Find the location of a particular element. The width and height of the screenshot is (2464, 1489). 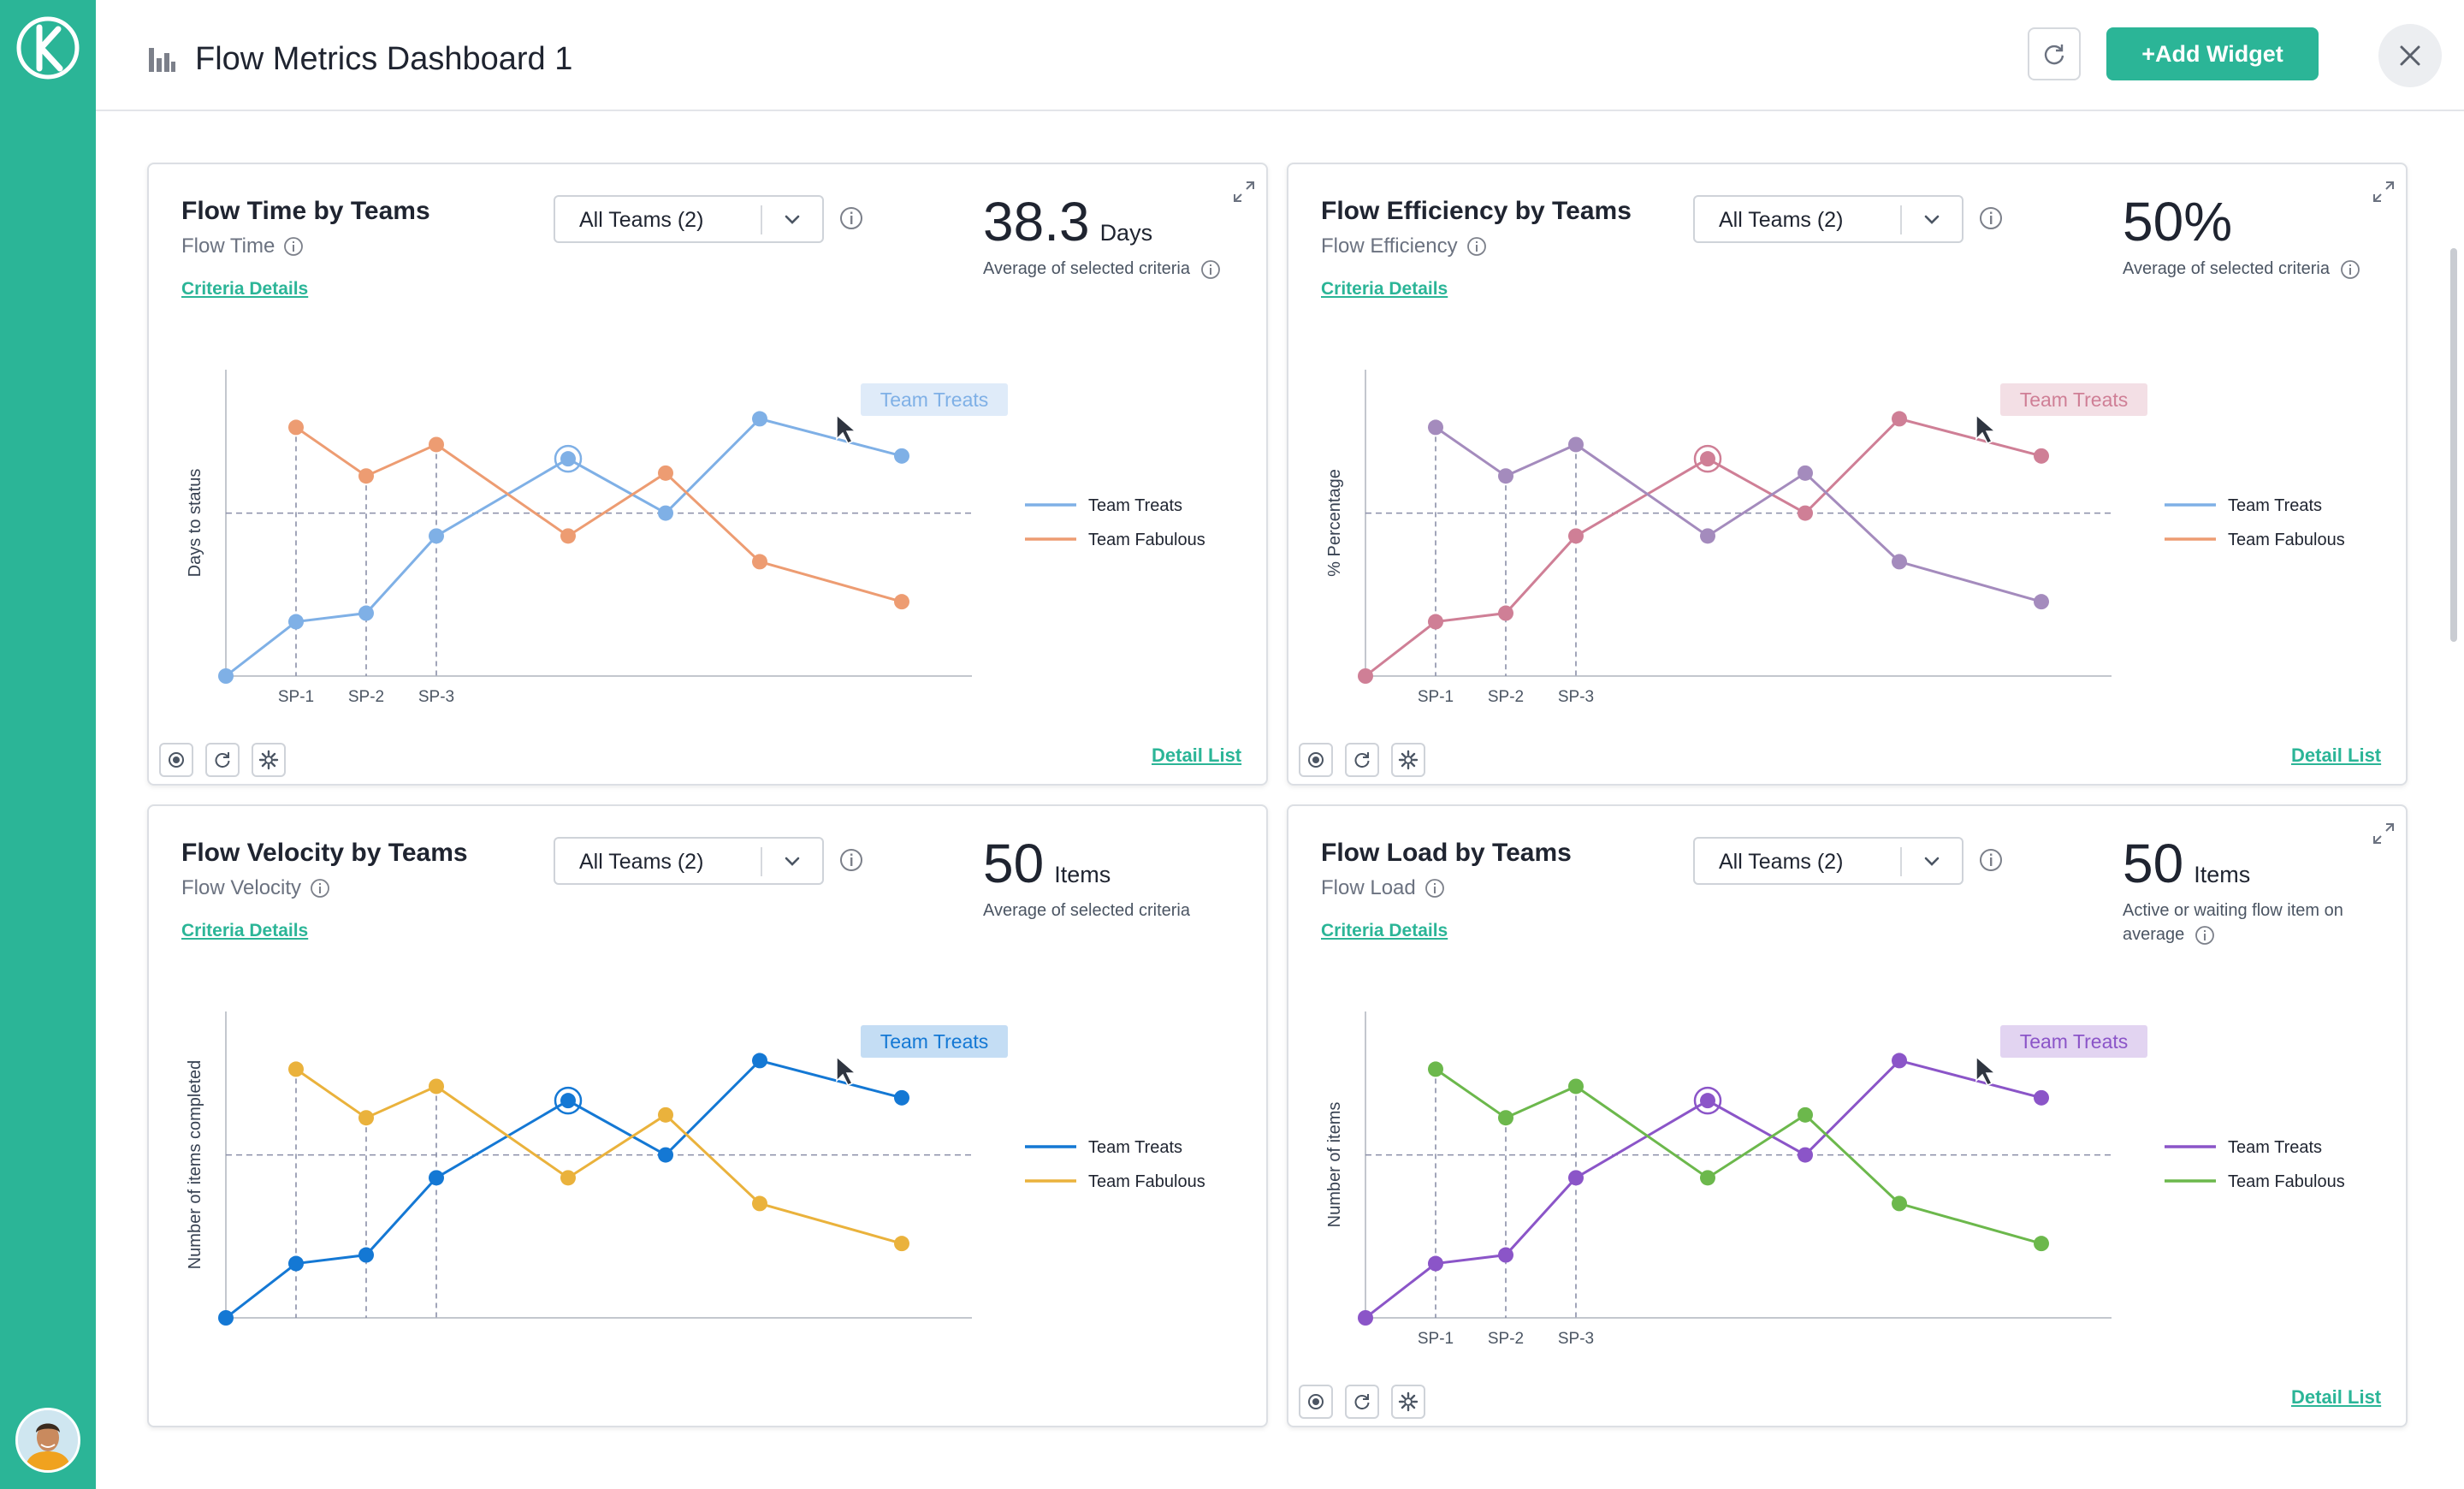

tooltip-box is located at coordinates (2073, 399).